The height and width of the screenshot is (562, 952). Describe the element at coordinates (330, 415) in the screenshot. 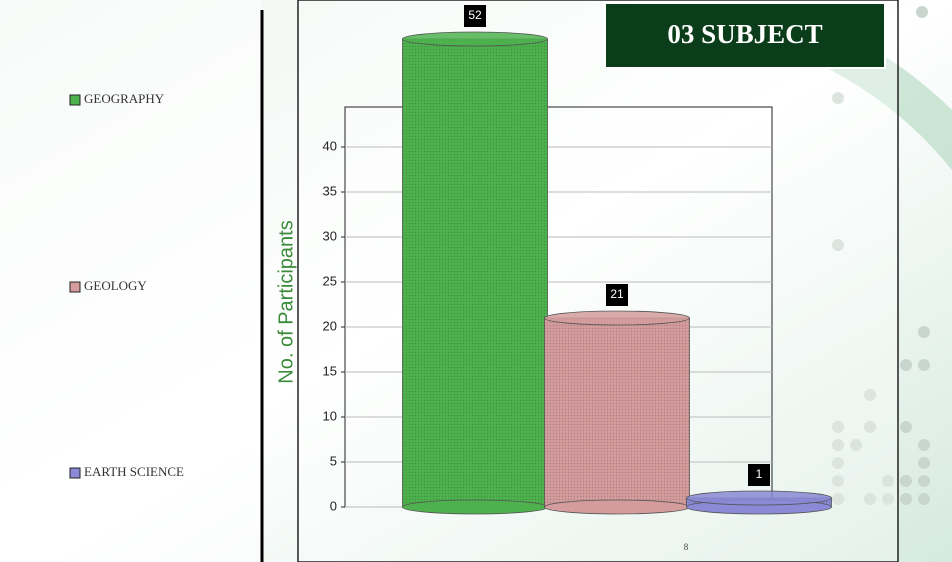

I see `y-tick-label: 10` at that location.